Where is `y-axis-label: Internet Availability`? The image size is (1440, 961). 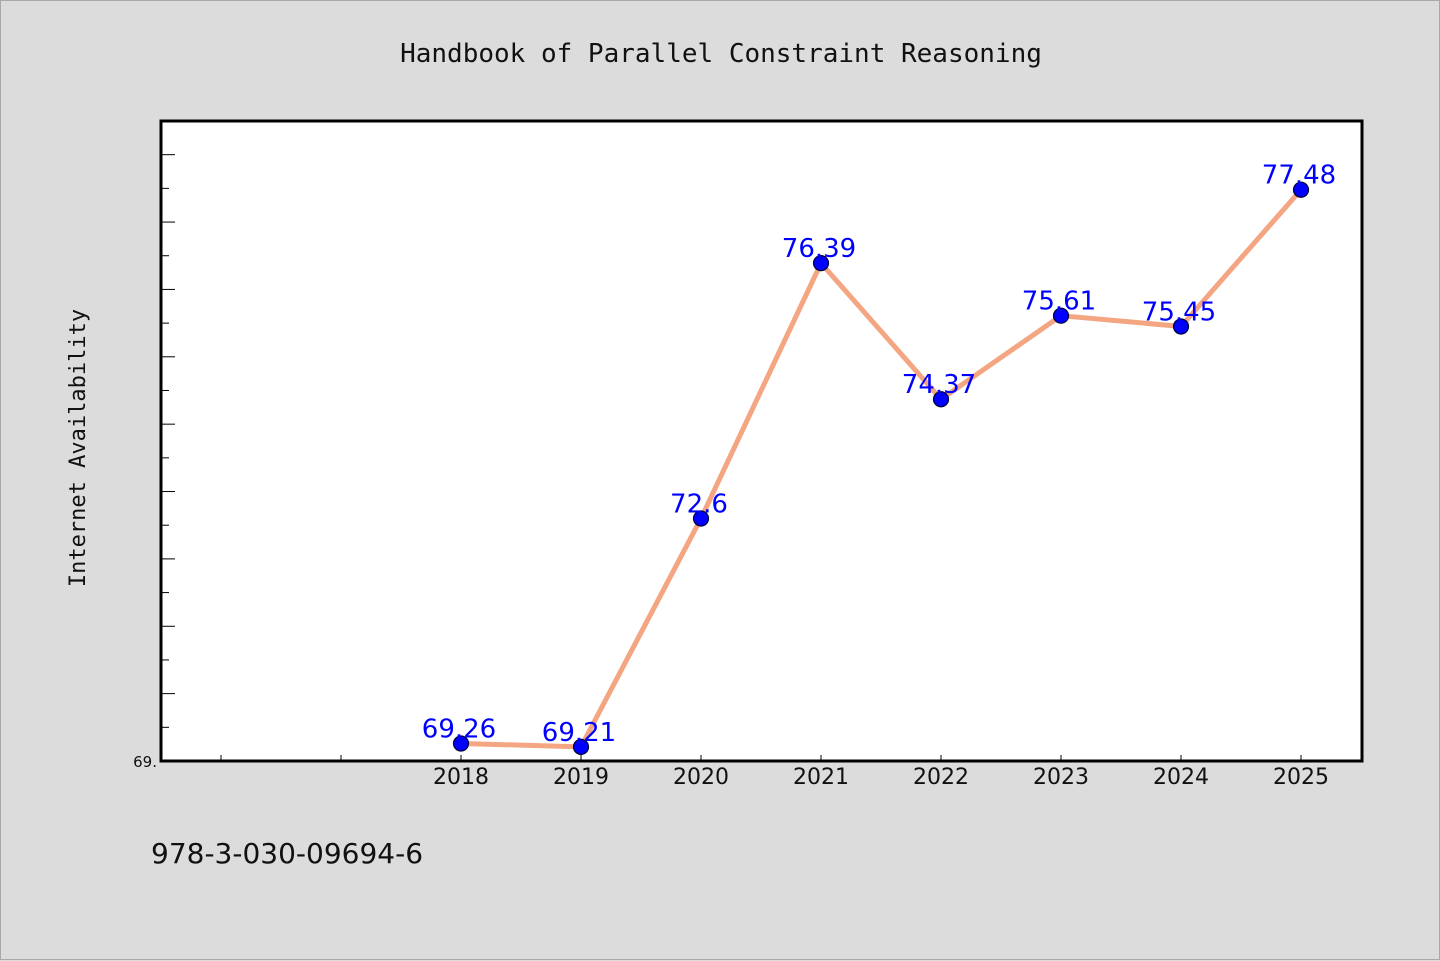 y-axis-label: Internet Availability is located at coordinates (78, 448).